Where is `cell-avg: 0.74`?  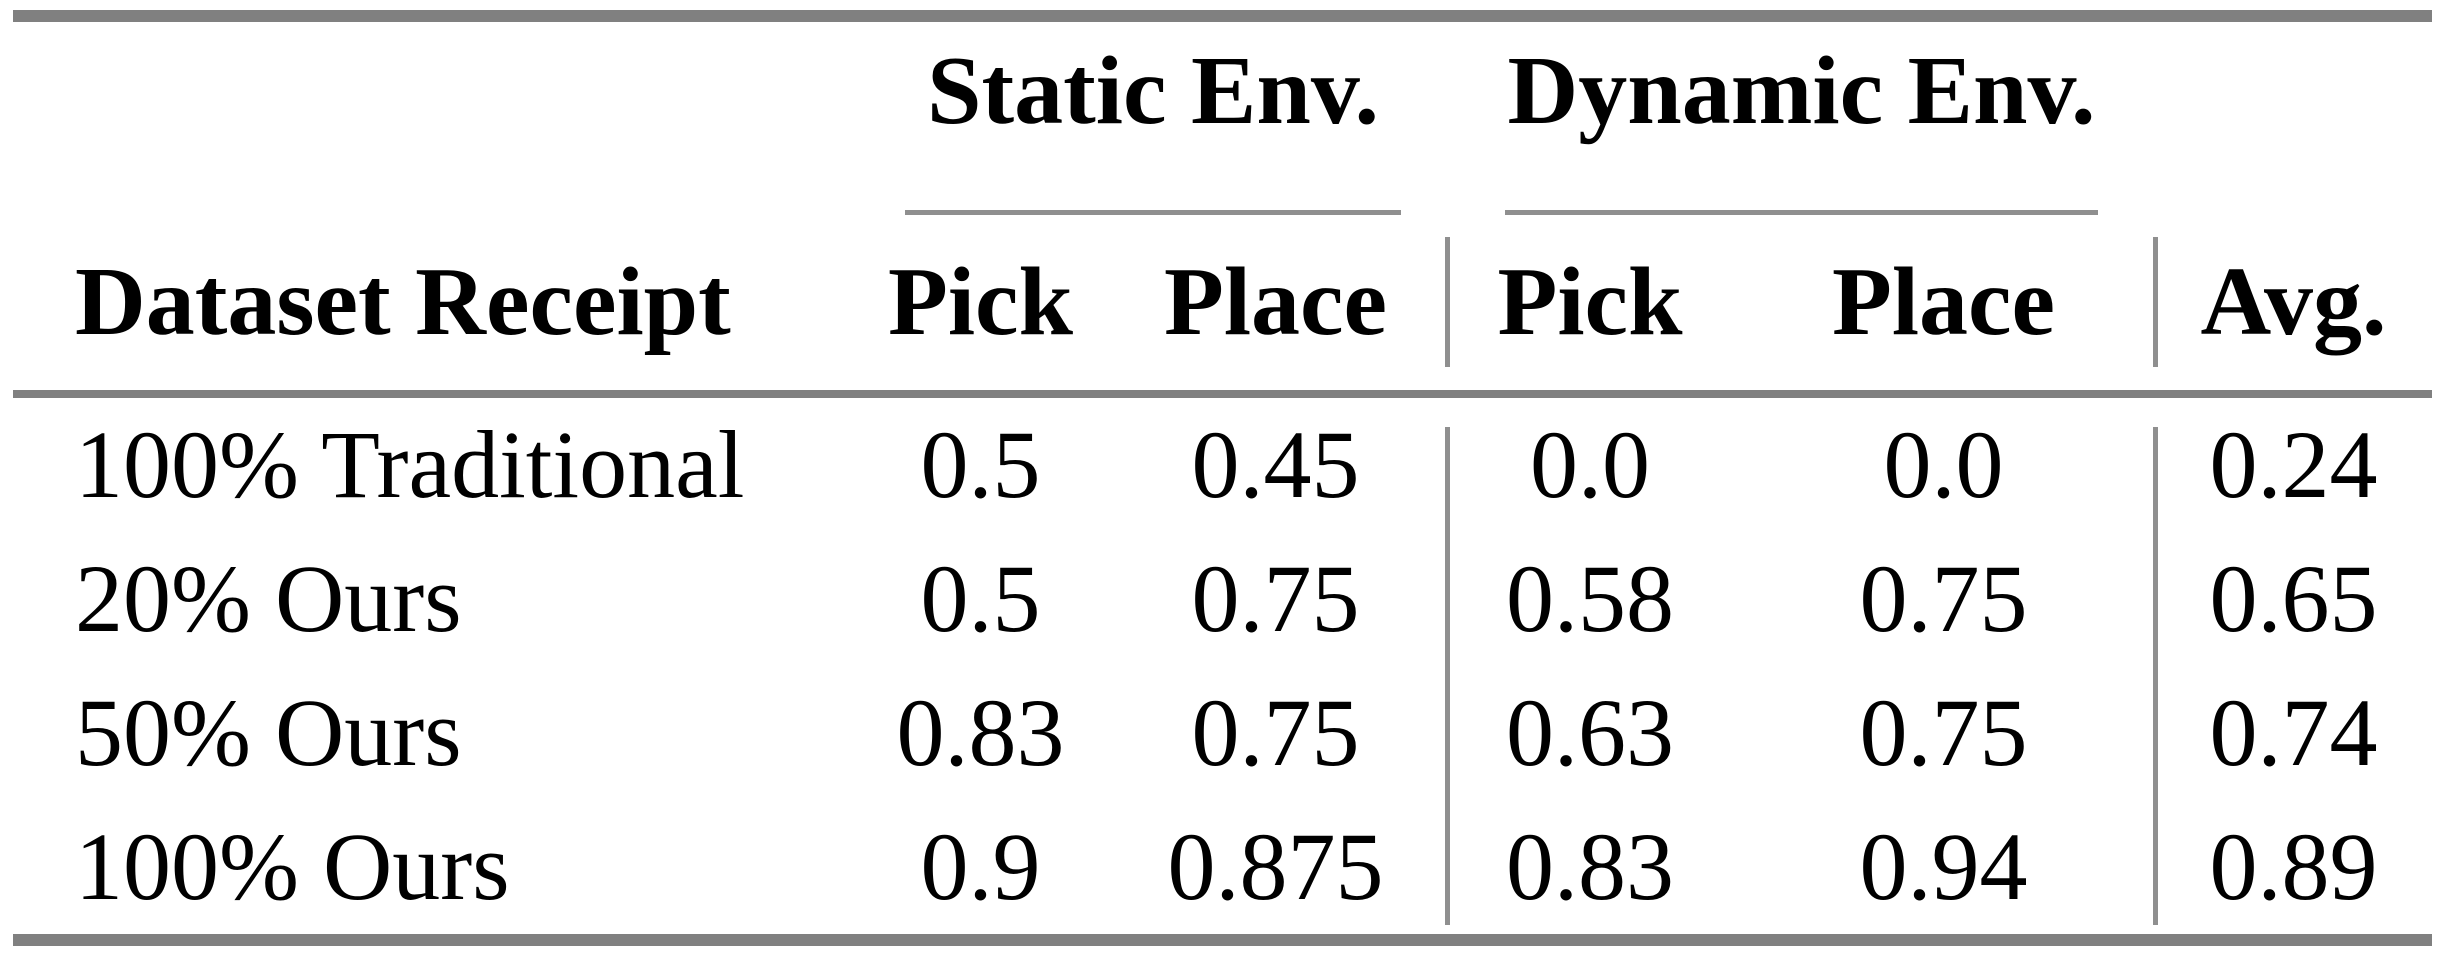 cell-avg: 0.74 is located at coordinates (2293, 733).